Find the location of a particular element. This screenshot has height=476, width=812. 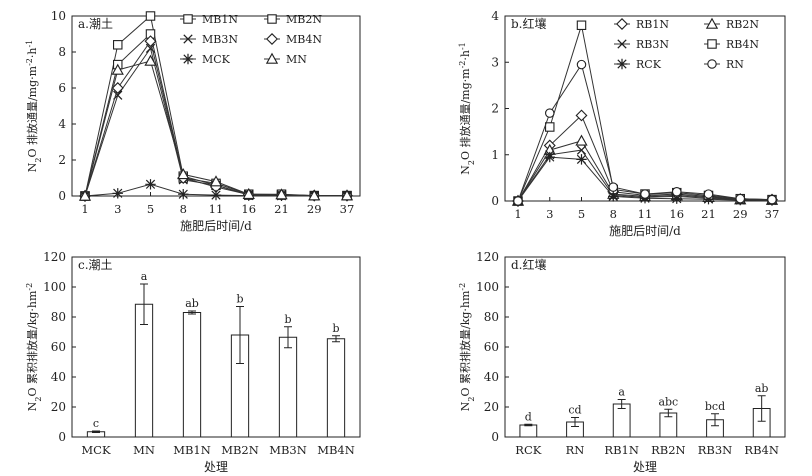

significance-letter: ab is located at coordinates (762, 388).